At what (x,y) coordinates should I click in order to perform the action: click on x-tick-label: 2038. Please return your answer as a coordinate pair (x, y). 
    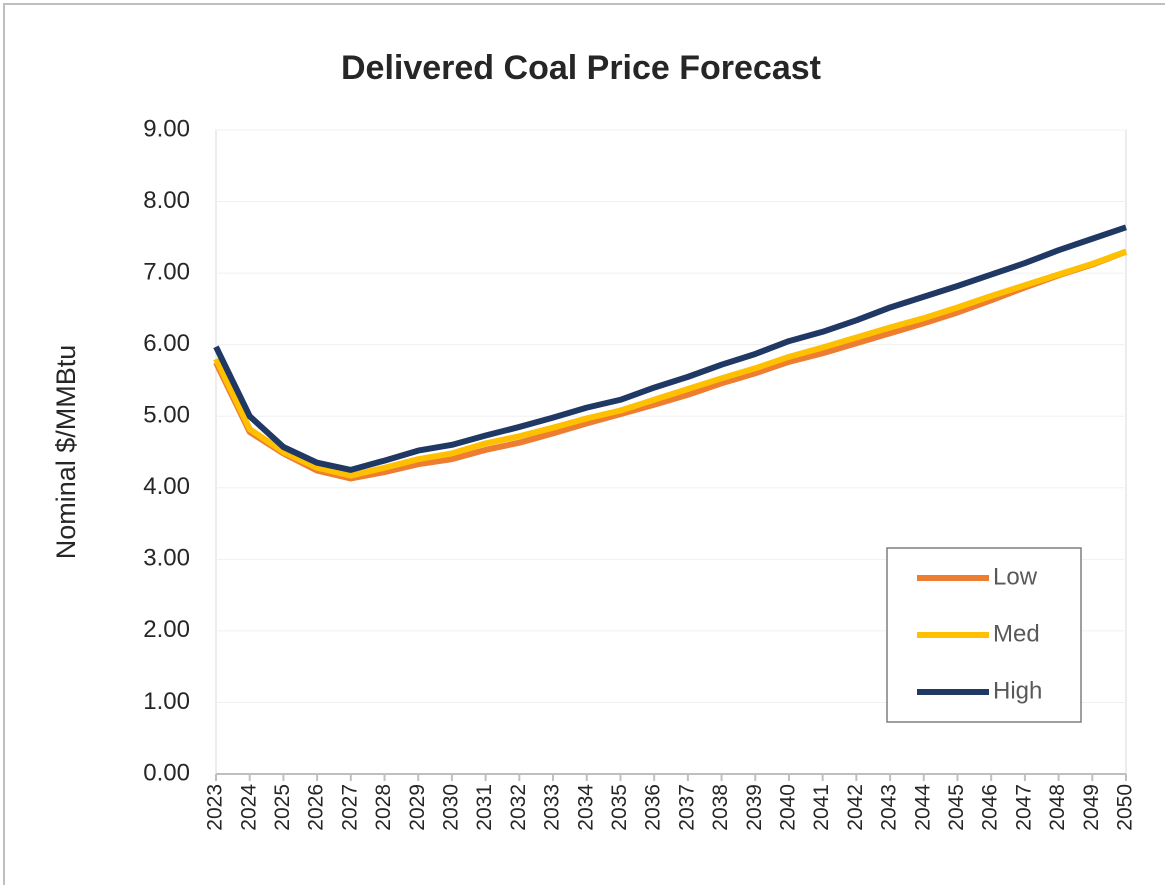
    Looking at the image, I should click on (720, 807).